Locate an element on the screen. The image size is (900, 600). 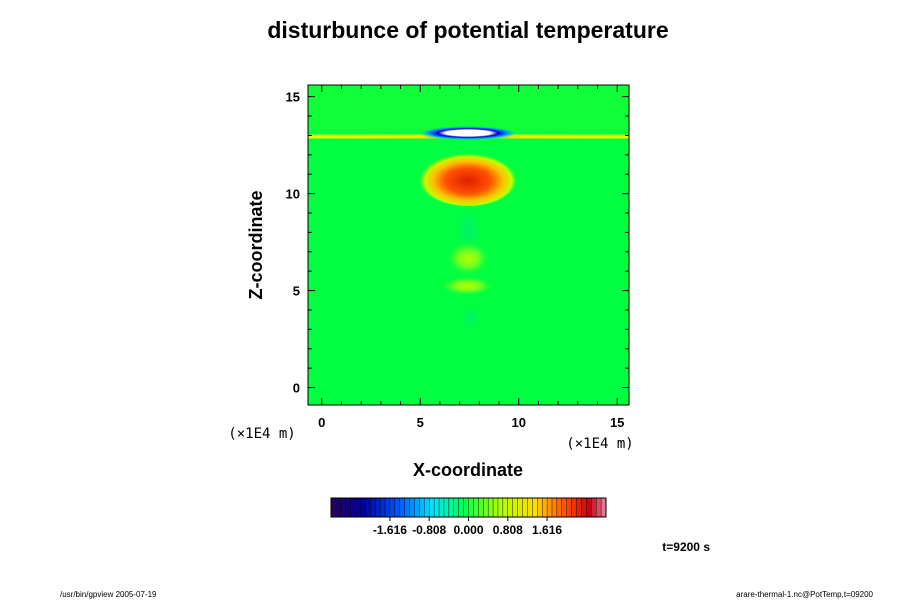
y-axis-label: Z-coordinate is located at coordinates (256, 244).